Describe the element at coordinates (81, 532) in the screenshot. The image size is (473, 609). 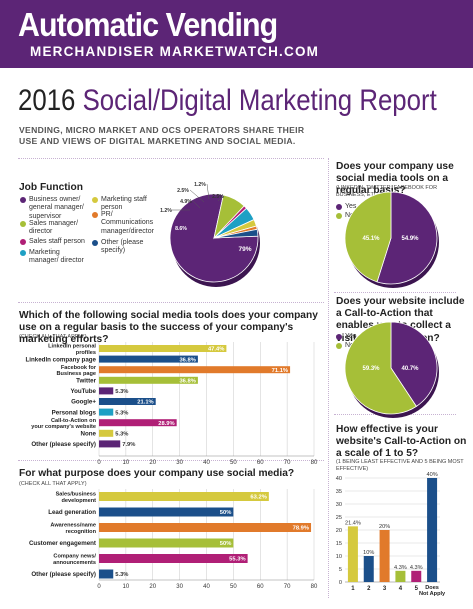
I see `category-label: recognition` at that location.